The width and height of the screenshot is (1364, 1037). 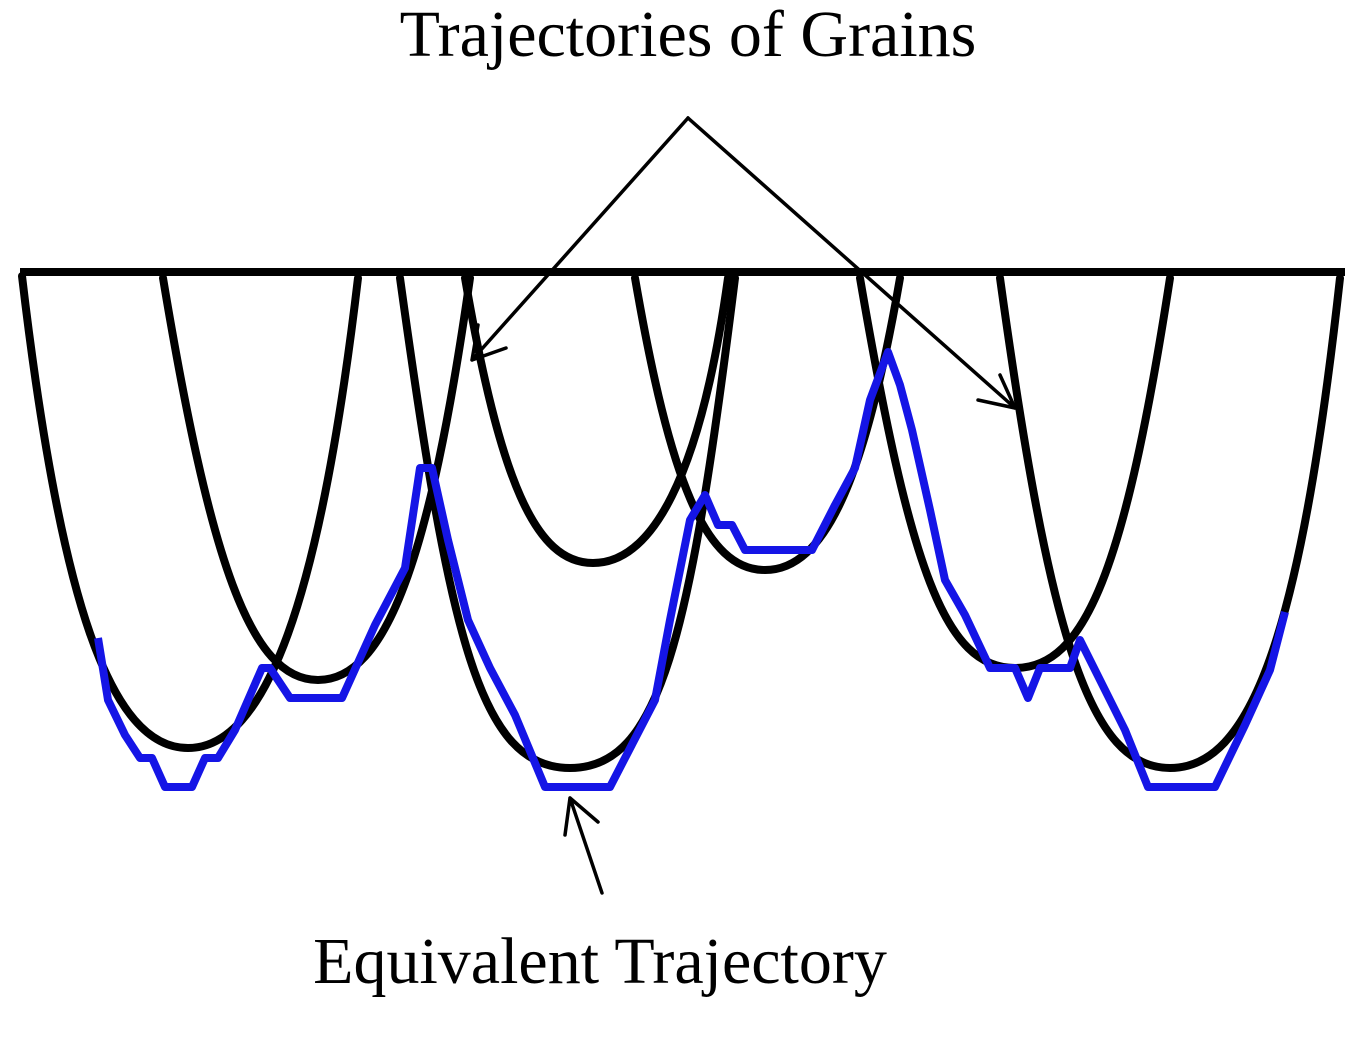 I want to click on grains-label: Trajectories of Grains, so click(x=688, y=35).